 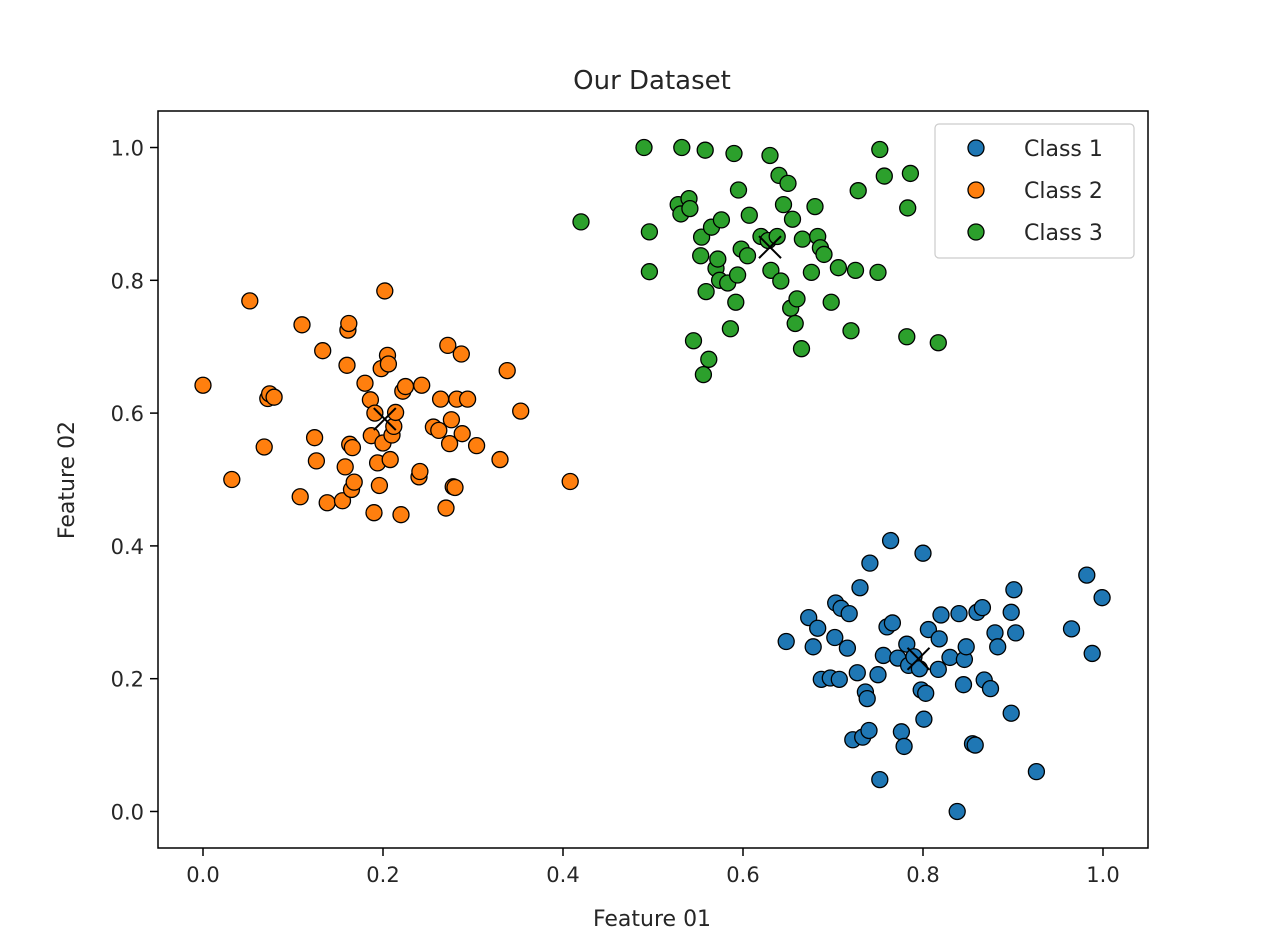 I want to click on y-tick-label: 0.8, so click(x=127, y=281).